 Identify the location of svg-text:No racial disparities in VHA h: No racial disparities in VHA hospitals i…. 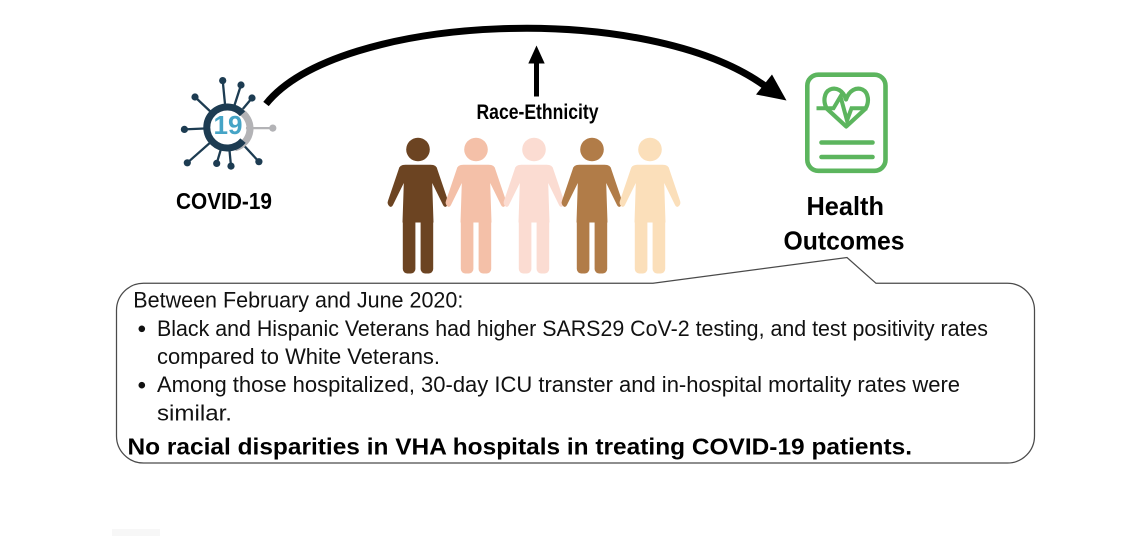
(520, 447).